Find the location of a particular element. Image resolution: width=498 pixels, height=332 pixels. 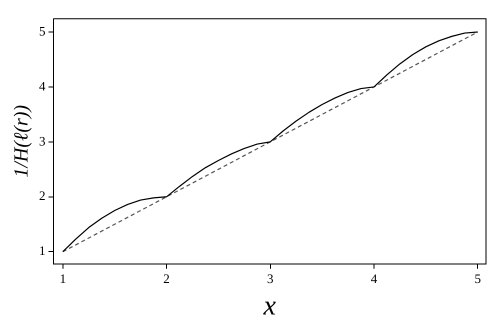

x-axis-title: x is located at coordinates (269, 306).